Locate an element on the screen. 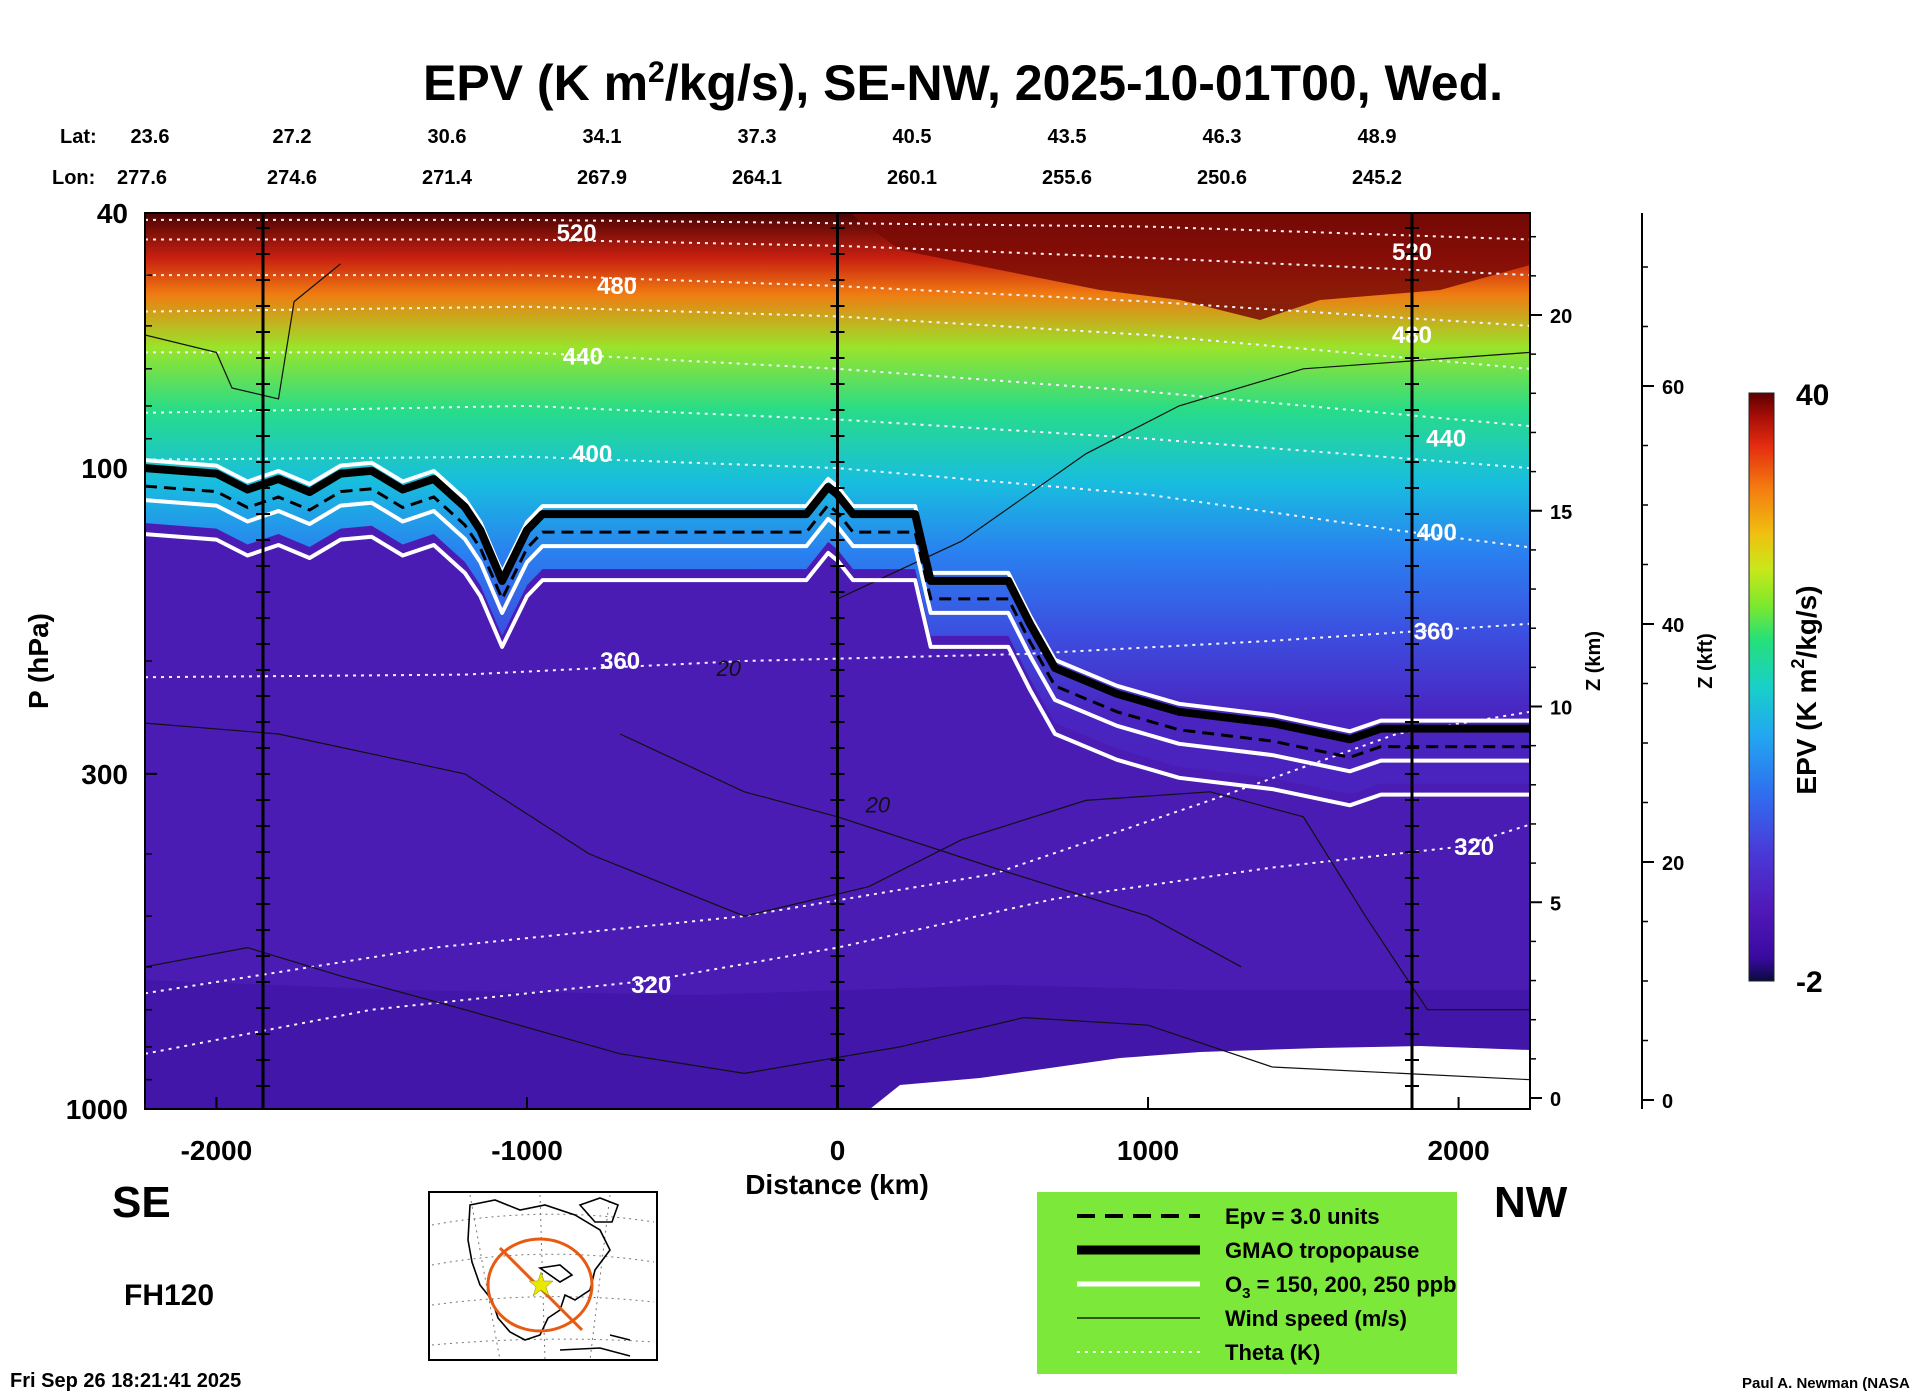  z-km-tick-label: 10 is located at coordinates (1561, 709).